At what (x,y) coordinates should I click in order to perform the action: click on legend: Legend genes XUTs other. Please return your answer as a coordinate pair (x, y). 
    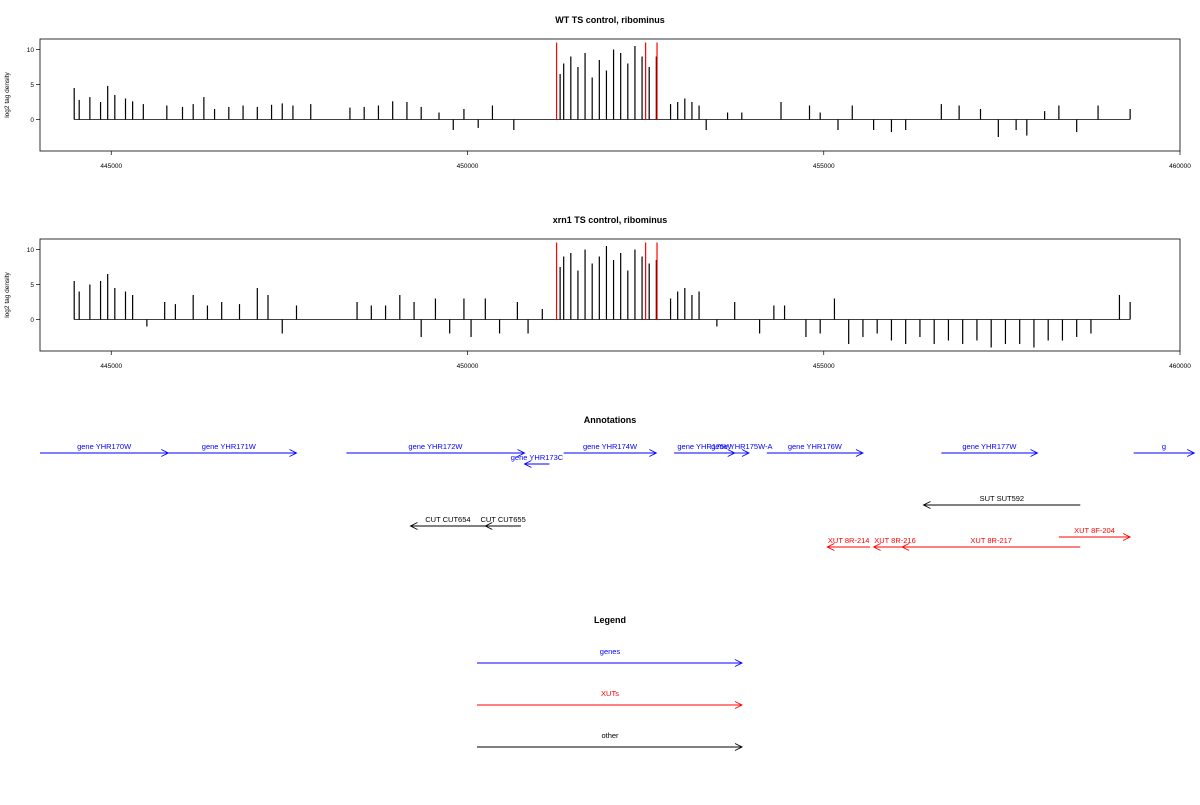
    Looking at the image, I should click on (610, 683).